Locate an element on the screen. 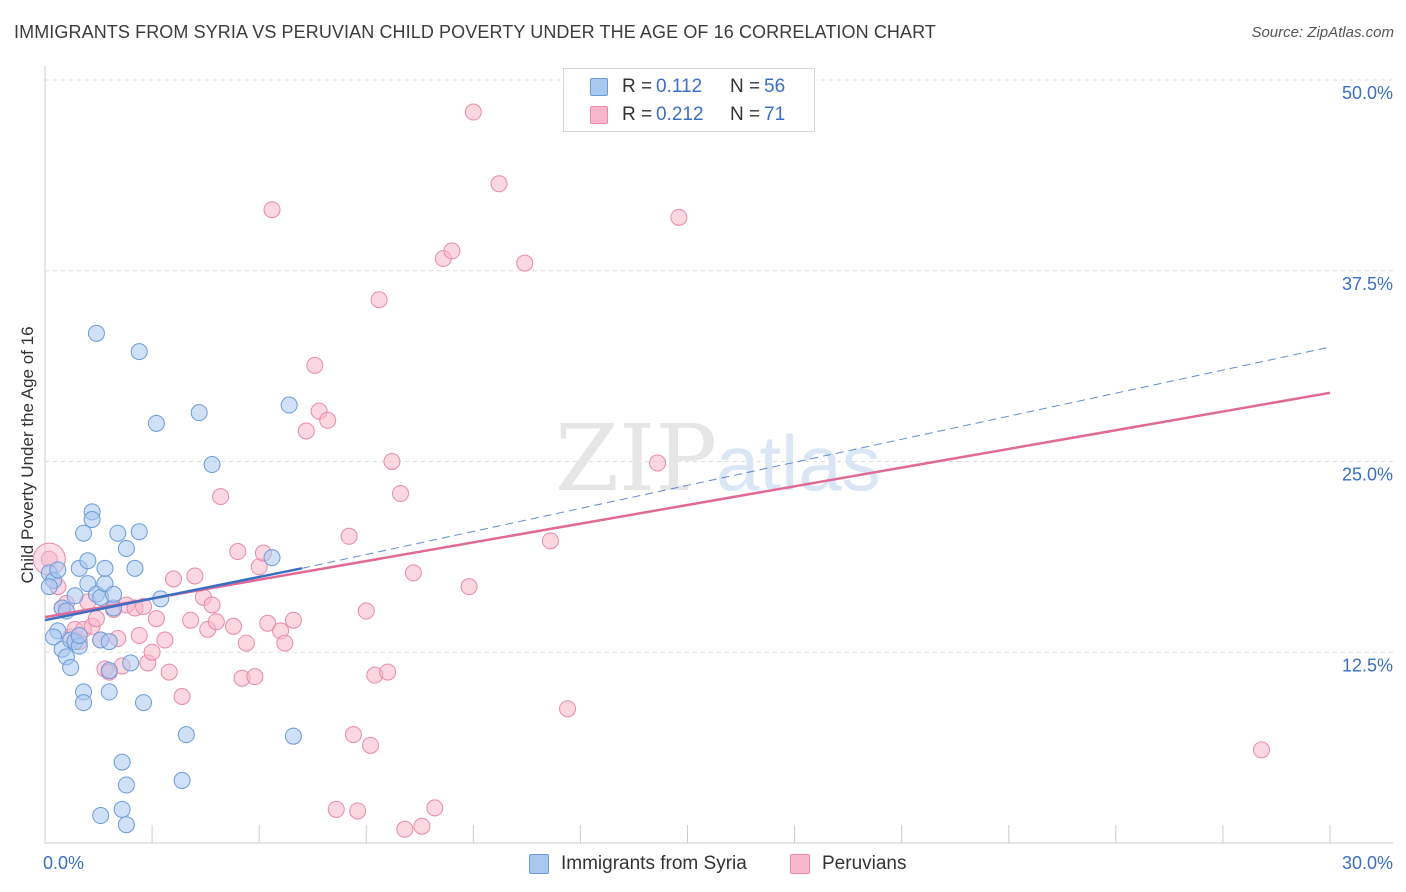 The height and width of the screenshot is (892, 1406). y-axis-label: Child Poverty Under the Age of 16 is located at coordinates (27, 454).